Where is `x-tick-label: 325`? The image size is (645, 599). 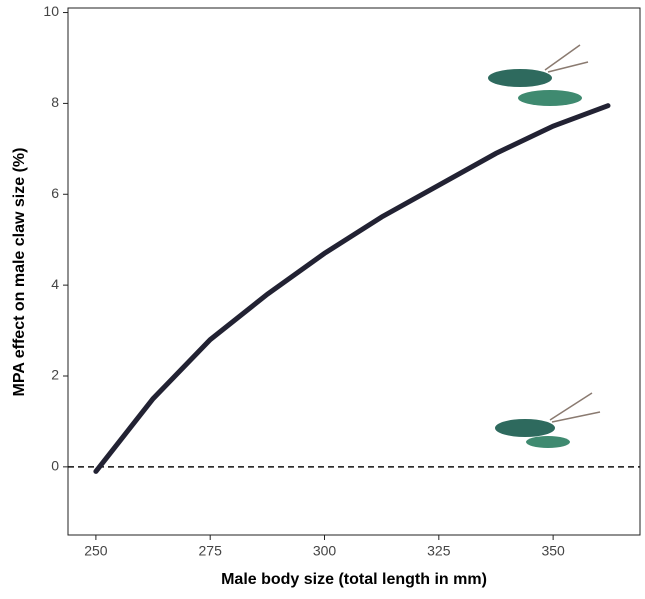 x-tick-label: 325 is located at coordinates (439, 551).